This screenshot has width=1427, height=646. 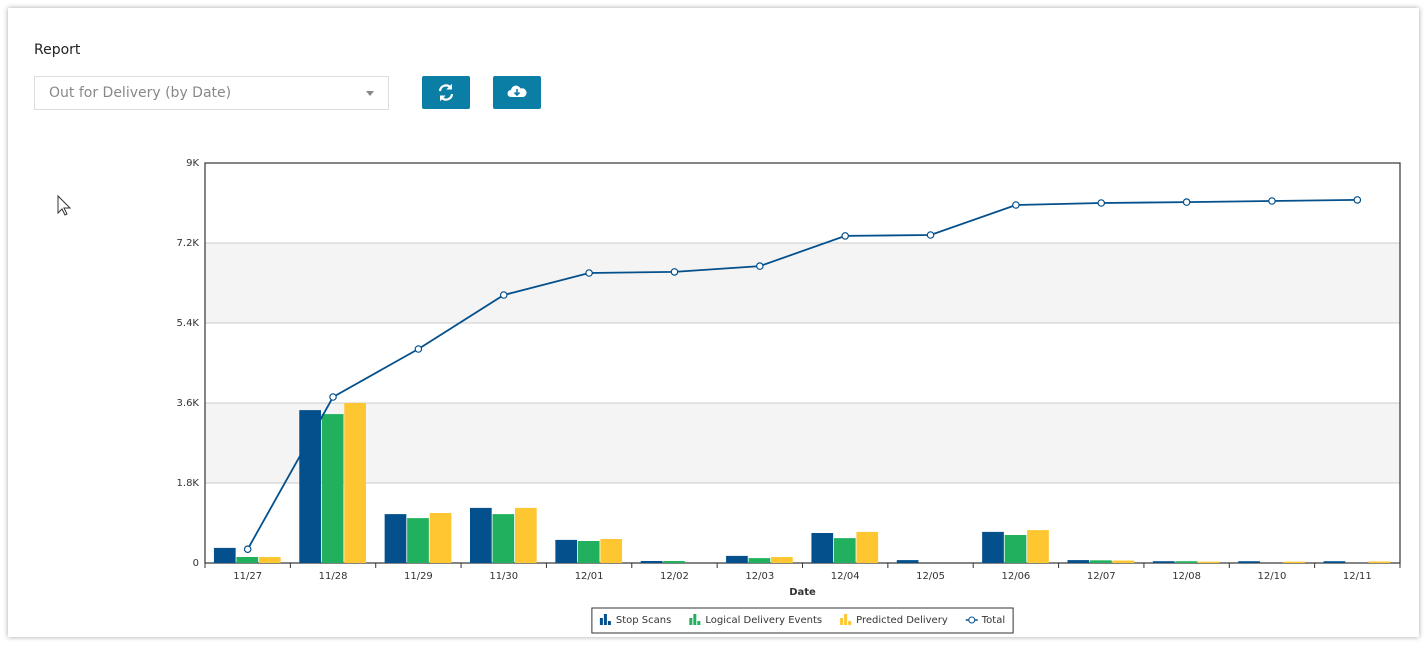 What do you see at coordinates (763, 620) in the screenshot?
I see `legend-label: Logical Delivery Events` at bounding box center [763, 620].